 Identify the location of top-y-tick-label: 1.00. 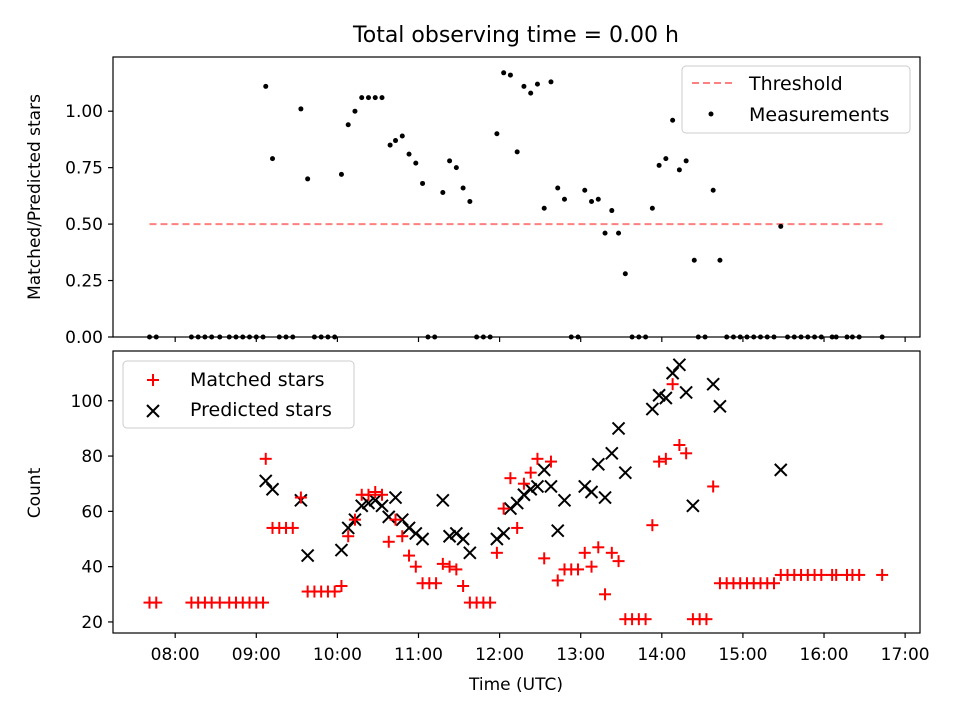
(84, 112).